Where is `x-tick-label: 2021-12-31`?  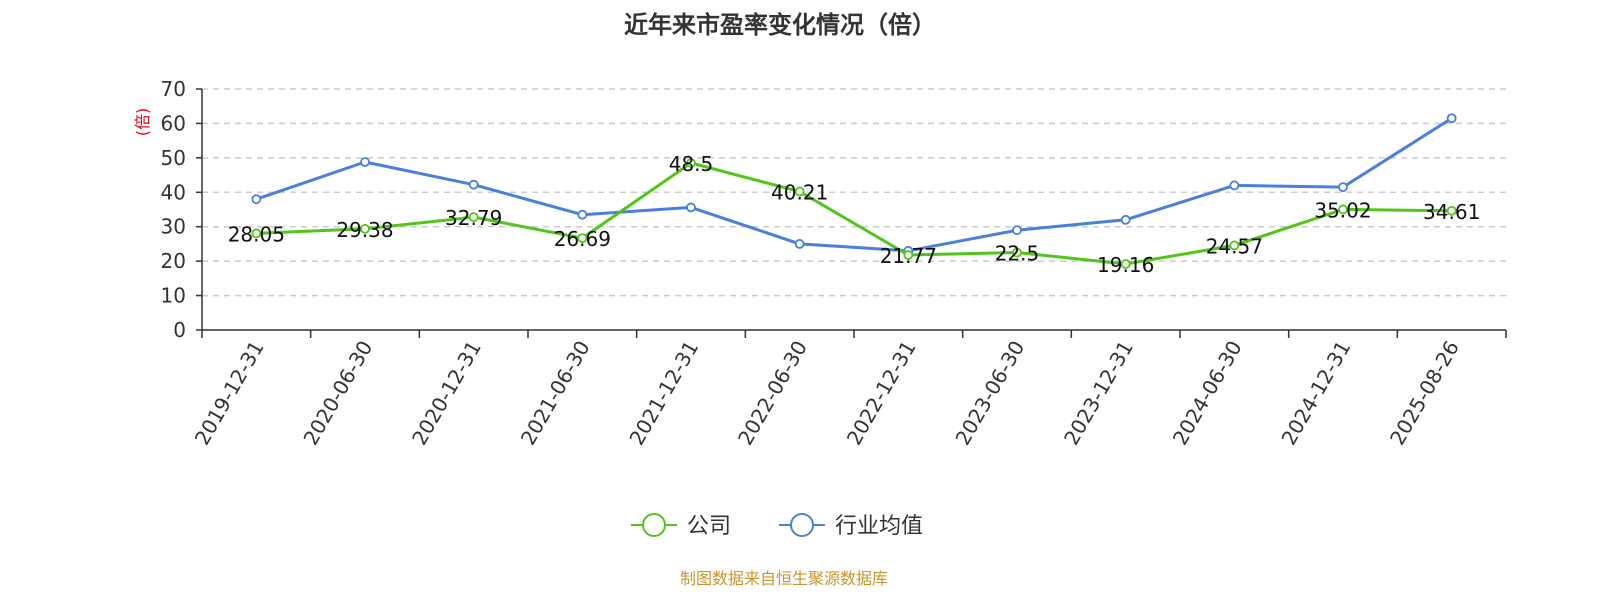 x-tick-label: 2021-12-31 is located at coordinates (663, 393).